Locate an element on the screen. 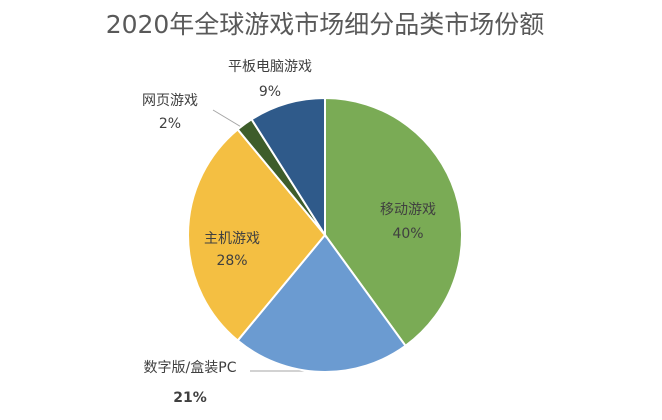  slice-value-label: 9% is located at coordinates (270, 92).